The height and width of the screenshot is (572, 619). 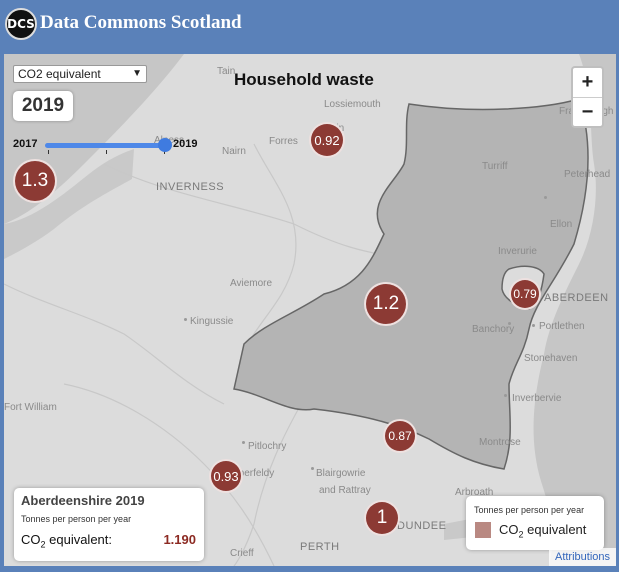 I want to click on place-label: Blairgowrie, so click(x=341, y=473).